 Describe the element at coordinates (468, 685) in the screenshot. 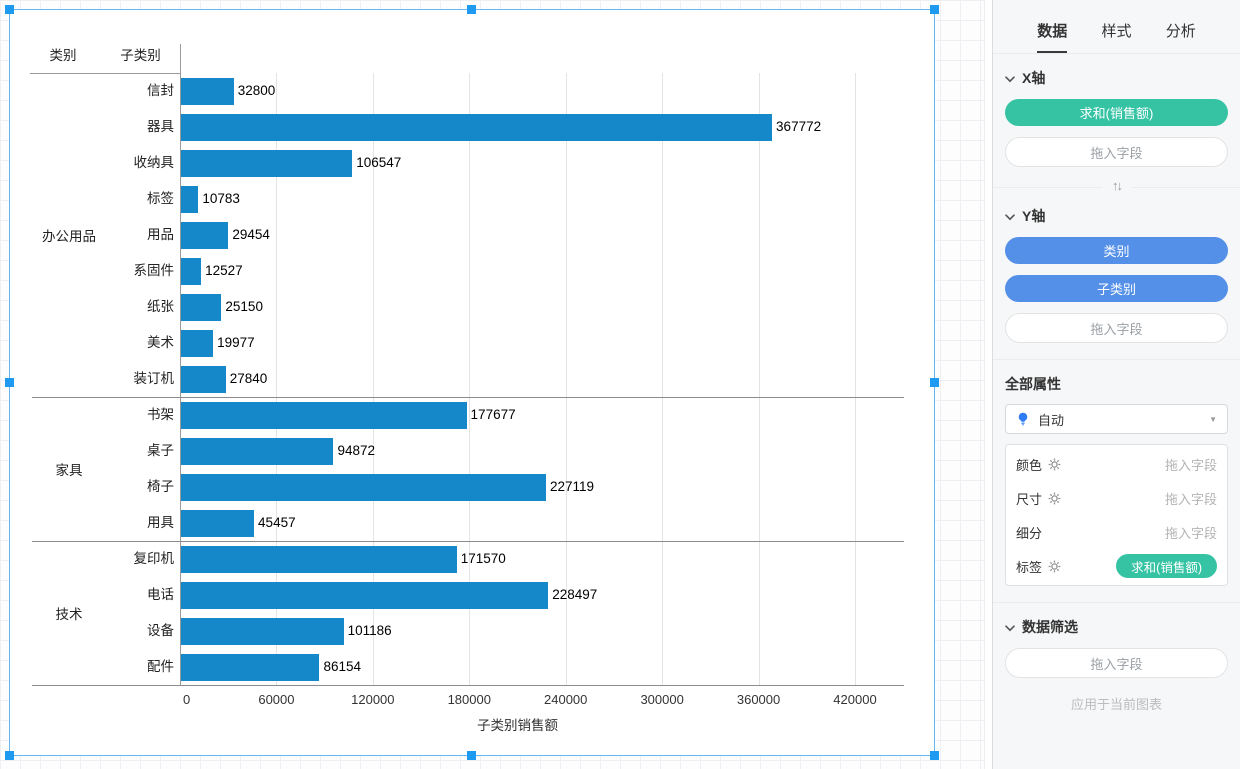

I see `axis-line` at that location.